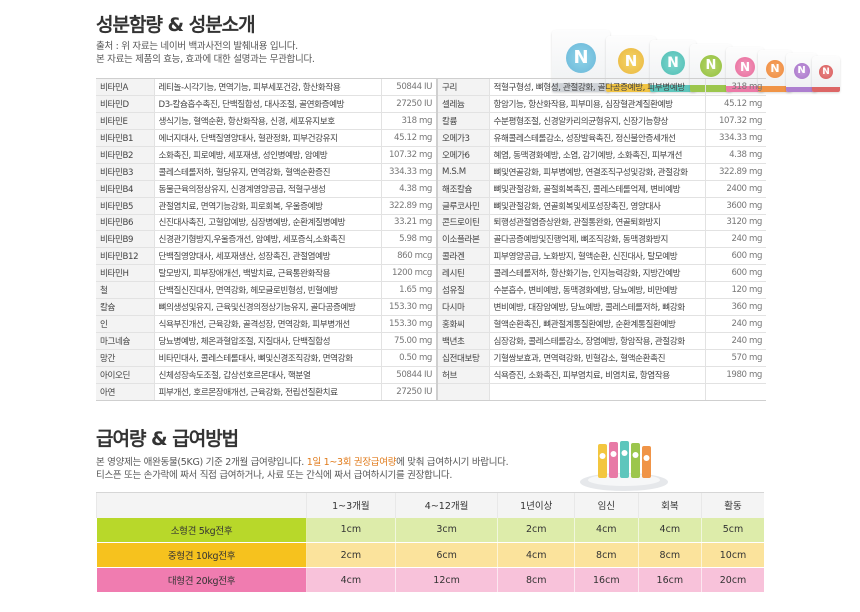 This screenshot has width=860, height=612. I want to click on ingredient-description: 뼈의생성및유지, 근육및신경의정상기능유지, 골다공증예방, so click(267, 307).